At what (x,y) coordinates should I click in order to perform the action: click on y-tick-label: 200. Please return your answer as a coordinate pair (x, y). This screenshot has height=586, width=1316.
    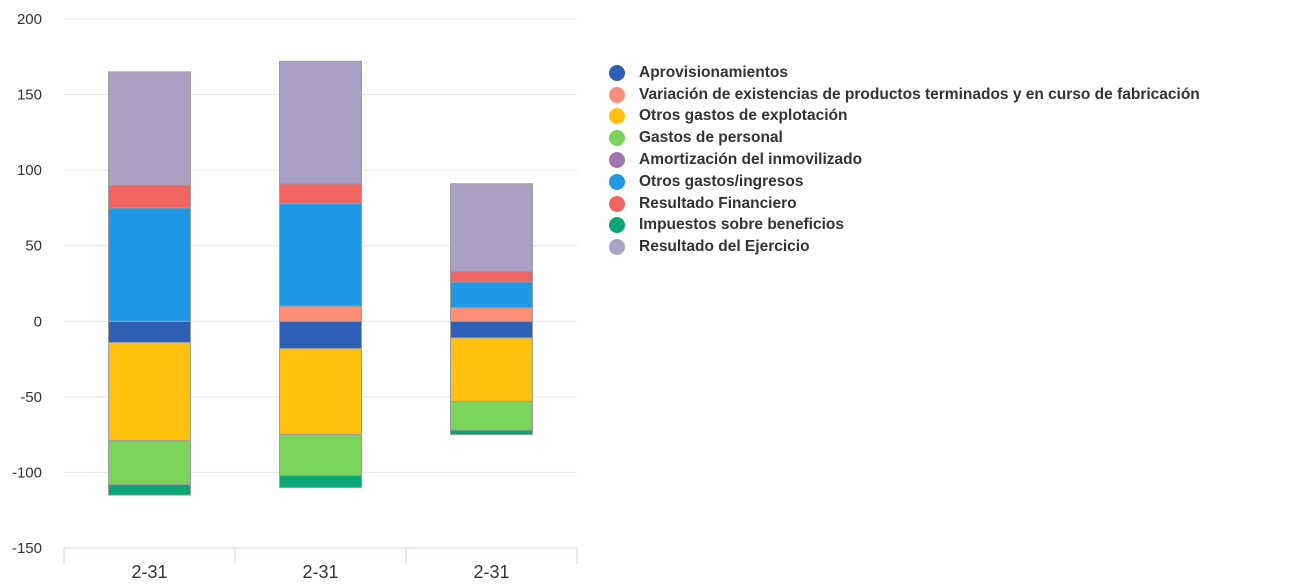
    Looking at the image, I should click on (29, 19).